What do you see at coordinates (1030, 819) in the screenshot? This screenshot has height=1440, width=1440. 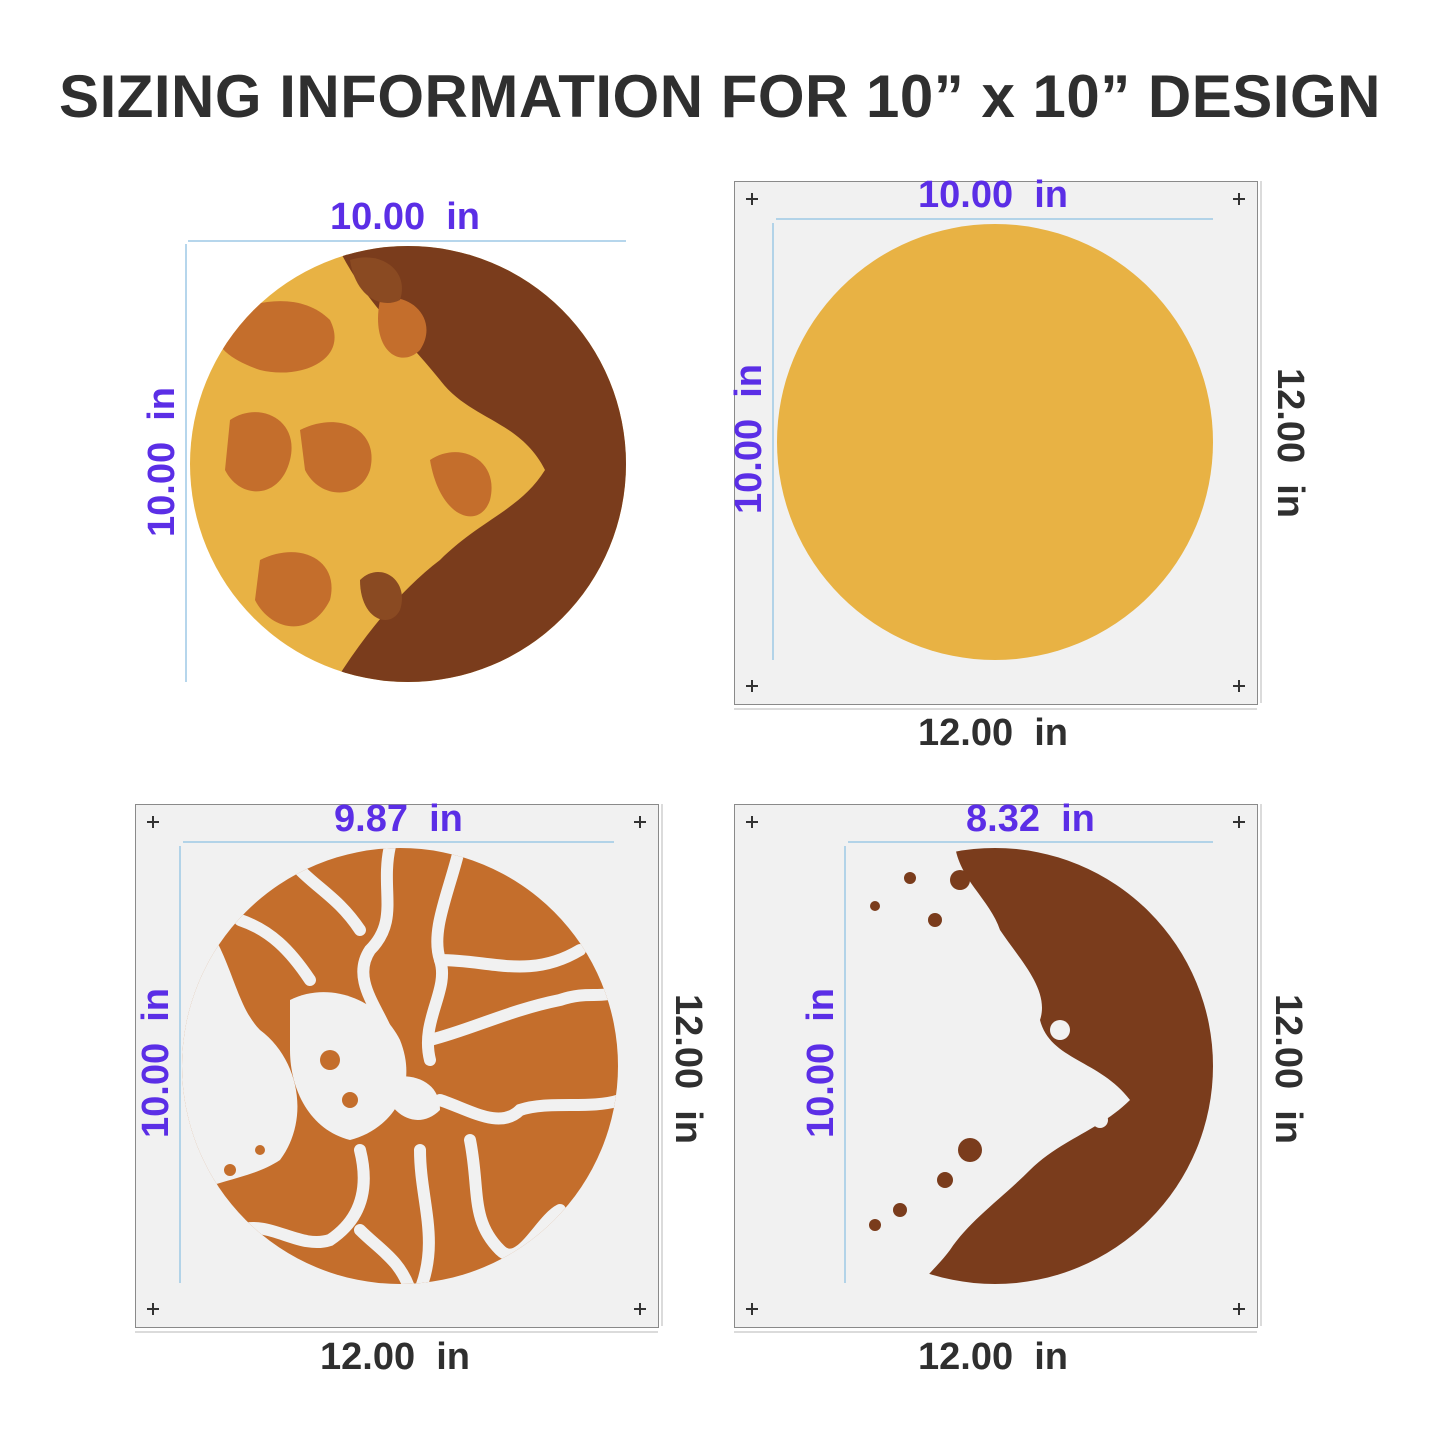 I see `brown-layer-width-label: 8.32 in` at bounding box center [1030, 819].